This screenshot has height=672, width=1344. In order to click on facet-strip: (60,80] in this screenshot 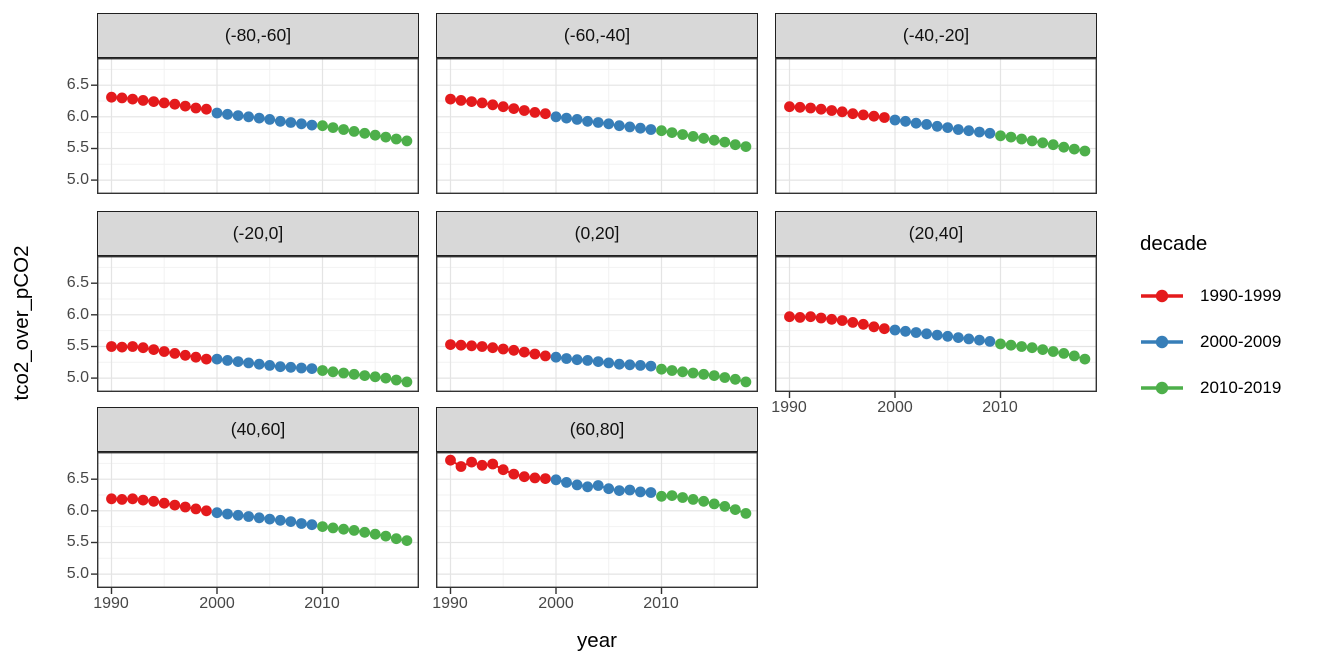, I will do `click(597, 429)`.